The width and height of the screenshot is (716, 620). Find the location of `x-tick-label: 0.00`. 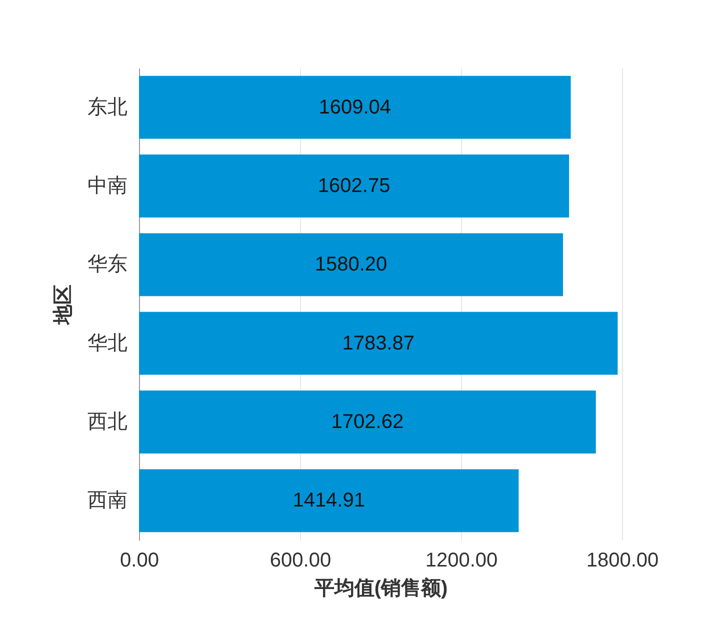

x-tick-label: 0.00 is located at coordinates (139, 561).